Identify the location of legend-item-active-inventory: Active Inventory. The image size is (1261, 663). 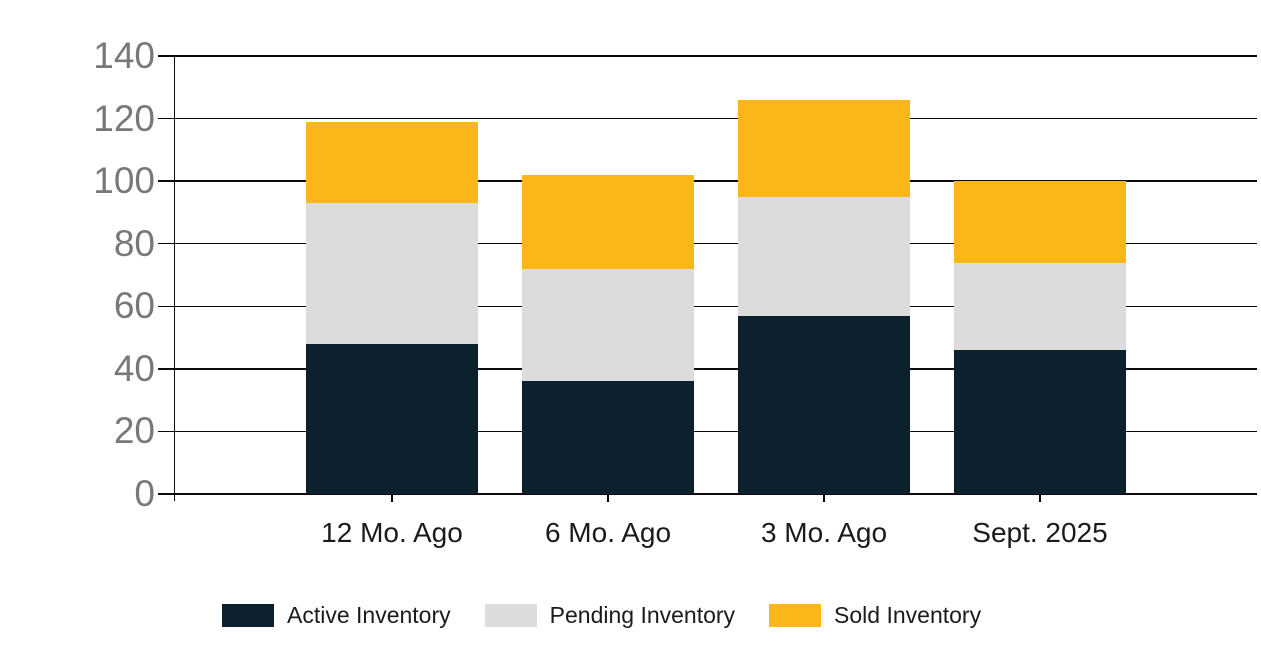
(336, 615).